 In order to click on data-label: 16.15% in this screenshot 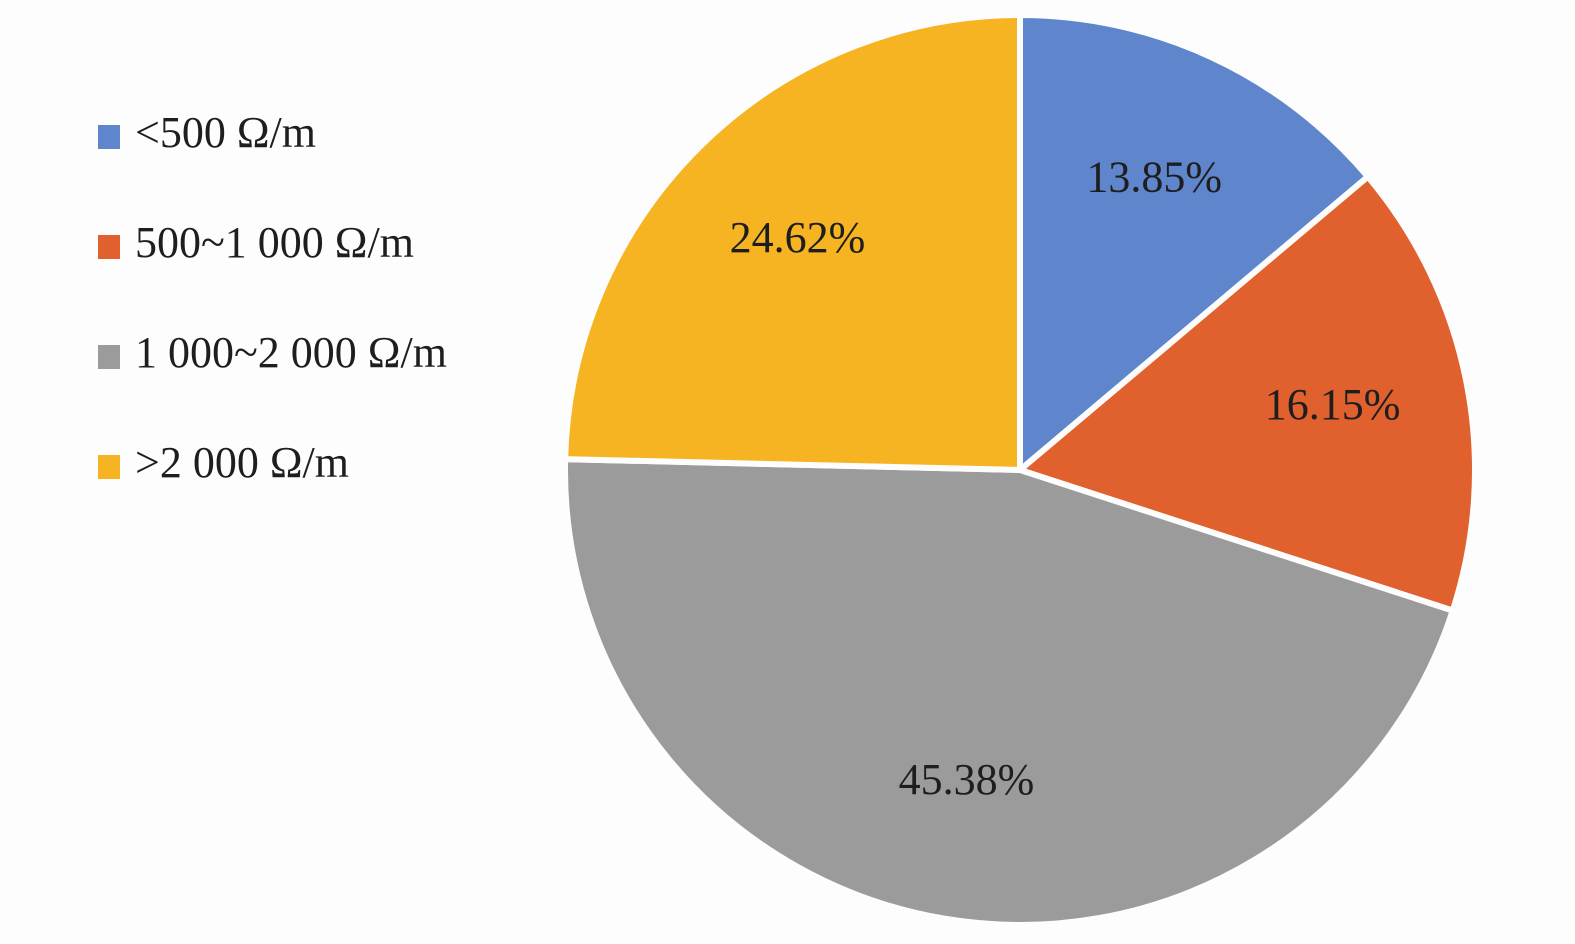, I will do `click(1333, 404)`.